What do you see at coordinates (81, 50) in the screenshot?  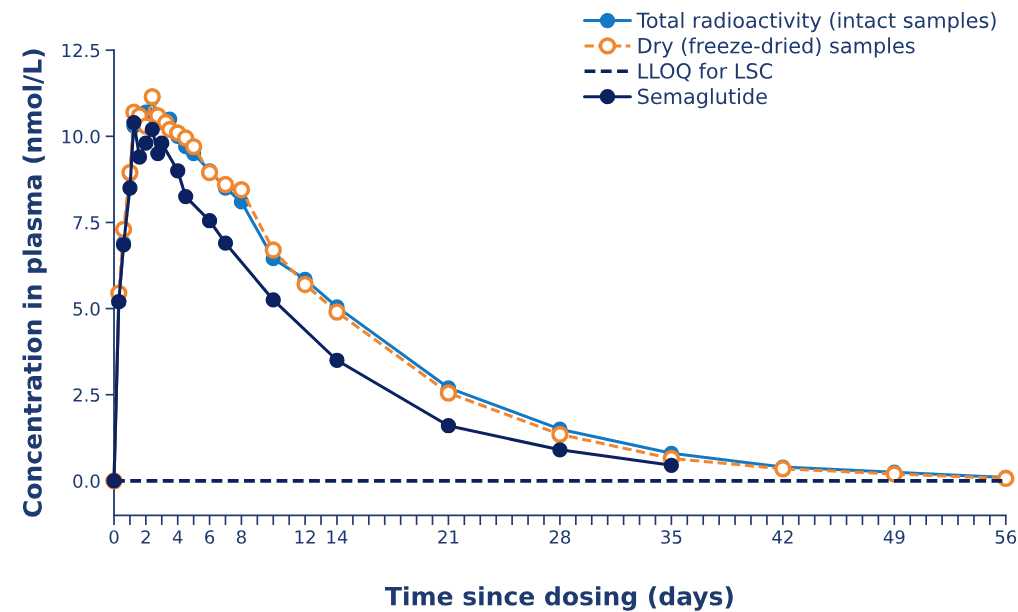 I see `y-tick-label: 12.5` at bounding box center [81, 50].